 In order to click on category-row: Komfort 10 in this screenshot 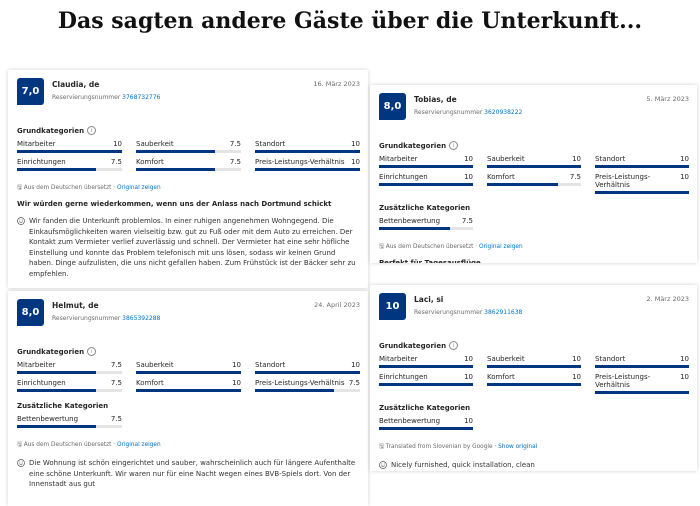, I will do `click(534, 377)`.